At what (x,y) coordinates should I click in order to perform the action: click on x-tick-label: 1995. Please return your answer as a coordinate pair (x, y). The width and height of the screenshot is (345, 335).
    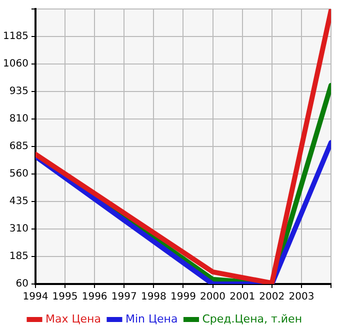
    Looking at the image, I should click on (65, 297).